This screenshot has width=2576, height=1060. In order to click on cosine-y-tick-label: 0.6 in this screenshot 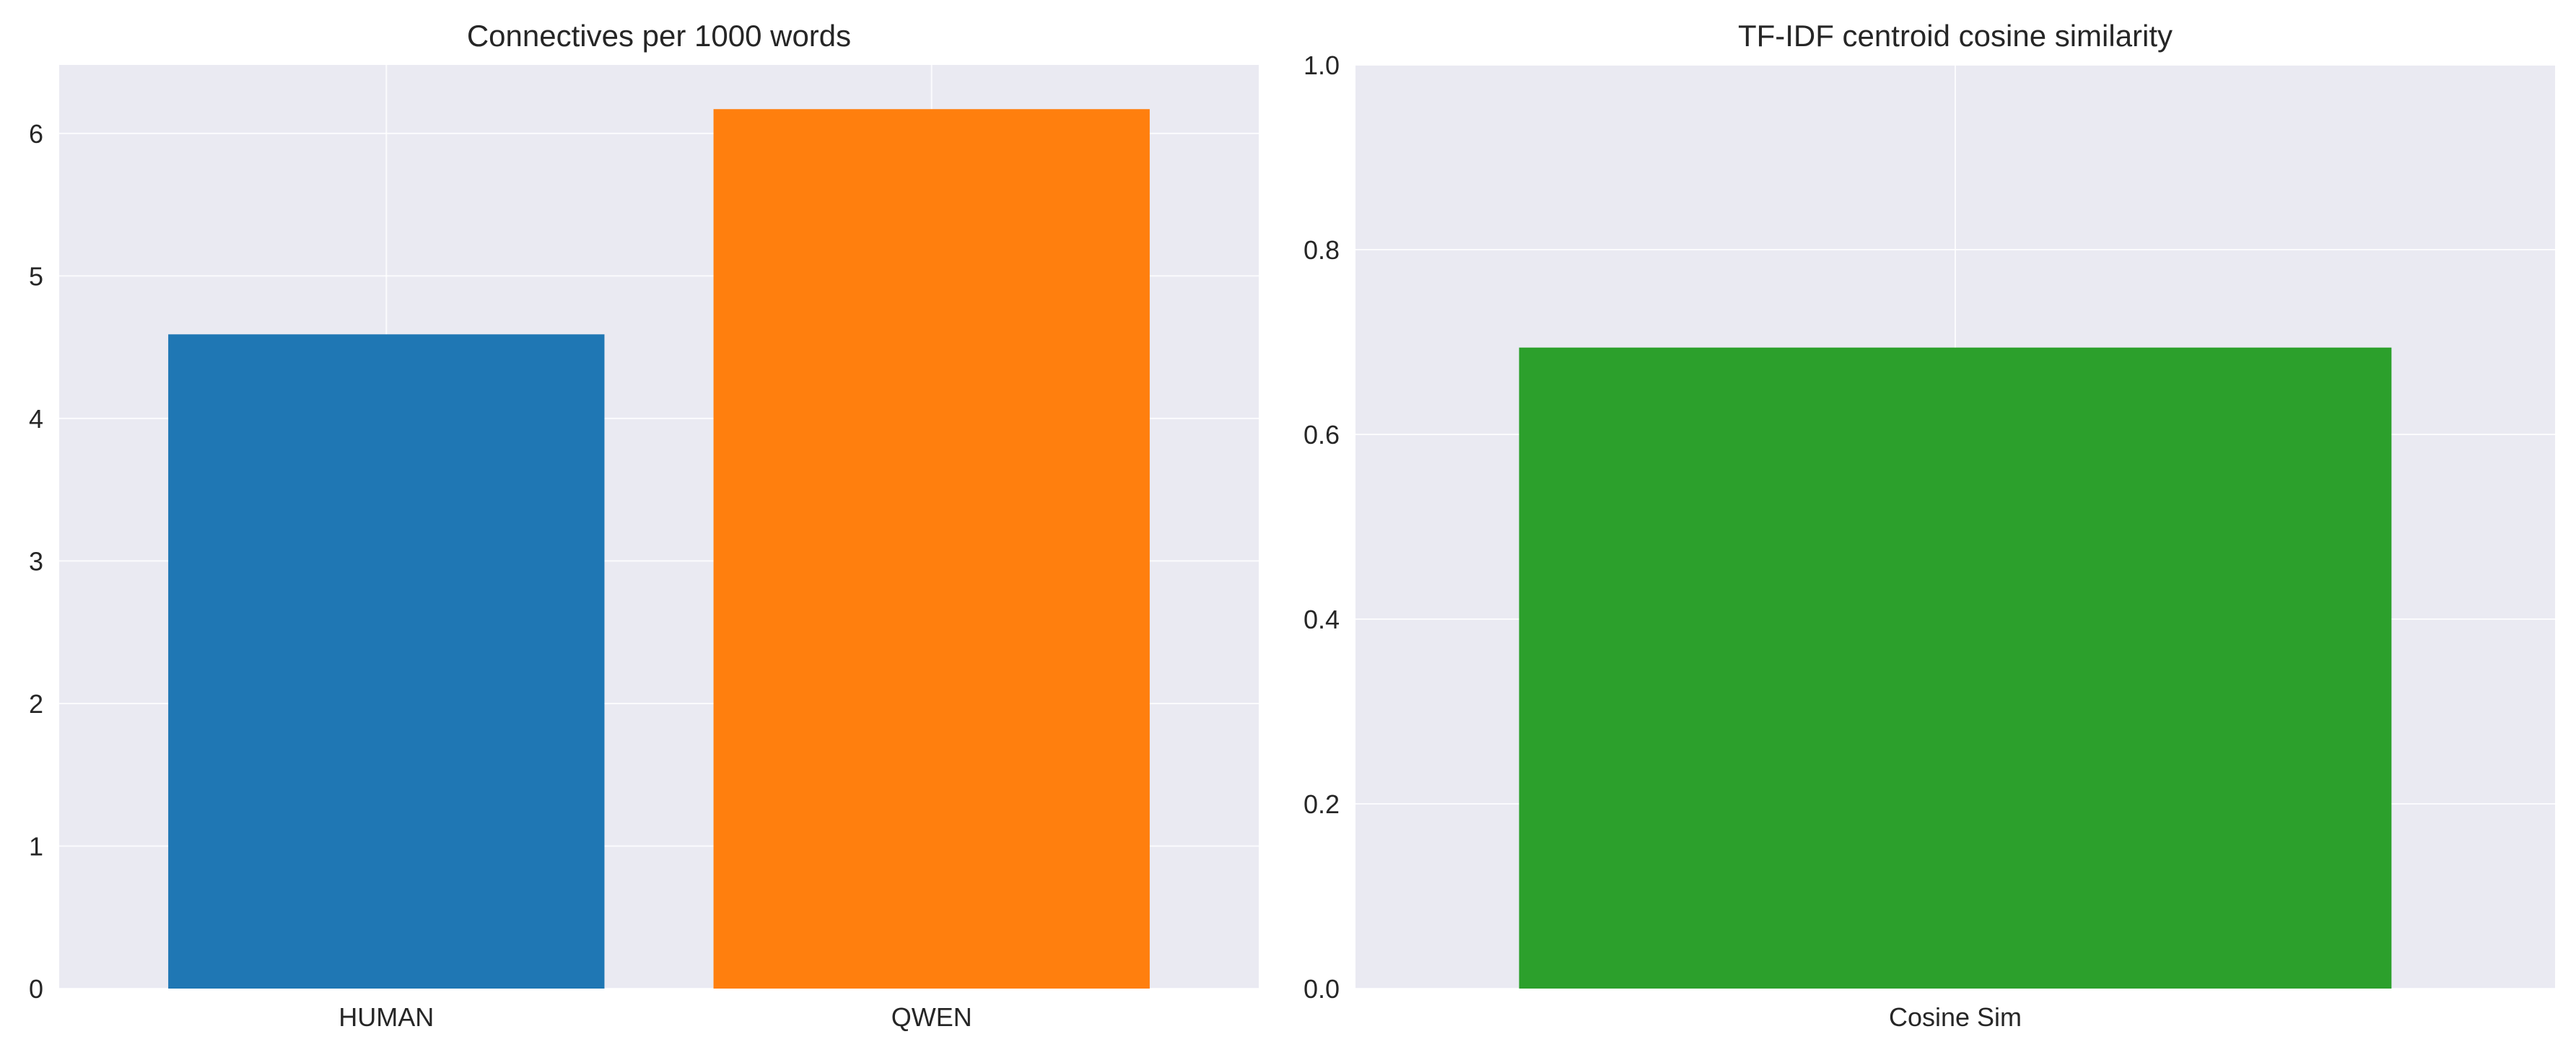, I will do `click(1322, 435)`.